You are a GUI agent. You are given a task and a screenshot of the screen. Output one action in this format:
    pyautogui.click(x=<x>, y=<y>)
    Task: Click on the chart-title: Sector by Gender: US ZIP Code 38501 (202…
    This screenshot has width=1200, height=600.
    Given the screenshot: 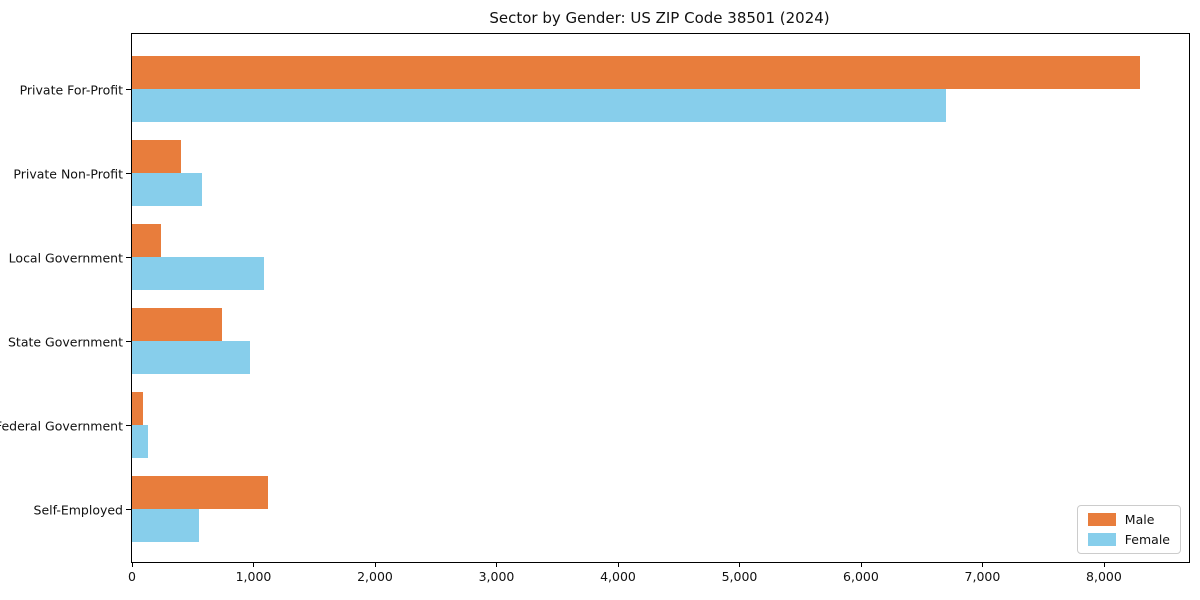 What is the action you would take?
    pyautogui.click(x=659, y=18)
    